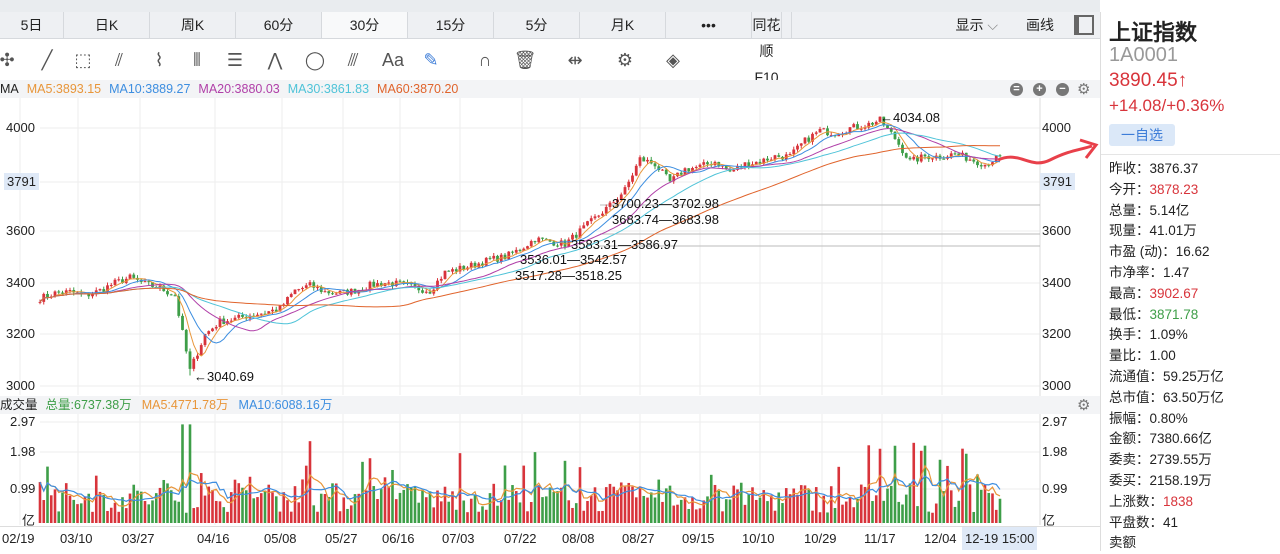 The width and height of the screenshot is (1280, 554). Describe the element at coordinates (83, 60) in the screenshot. I see `rectangle-icon: ⬚` at that location.